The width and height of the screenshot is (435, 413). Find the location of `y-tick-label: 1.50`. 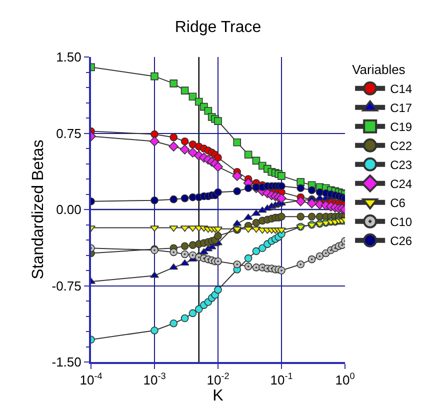

y-tick-label: 1.50 is located at coordinates (69, 57).